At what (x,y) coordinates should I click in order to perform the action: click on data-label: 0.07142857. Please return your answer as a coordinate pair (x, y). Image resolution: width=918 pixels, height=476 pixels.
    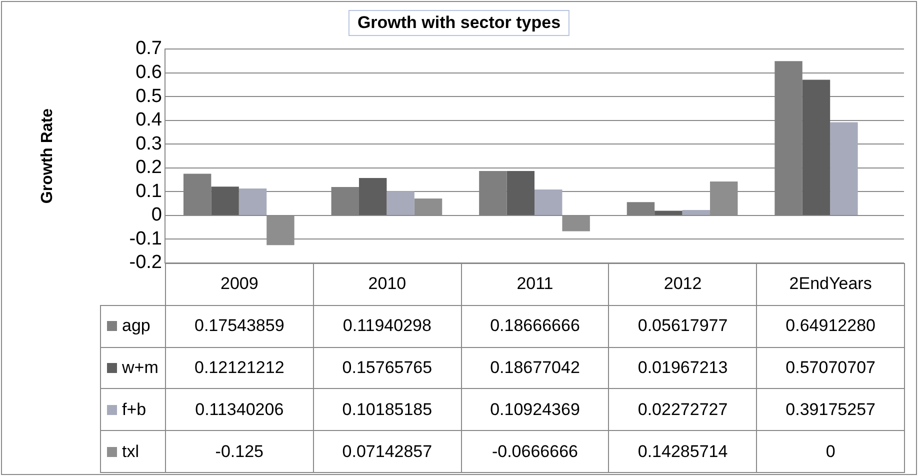
    Looking at the image, I should click on (387, 451).